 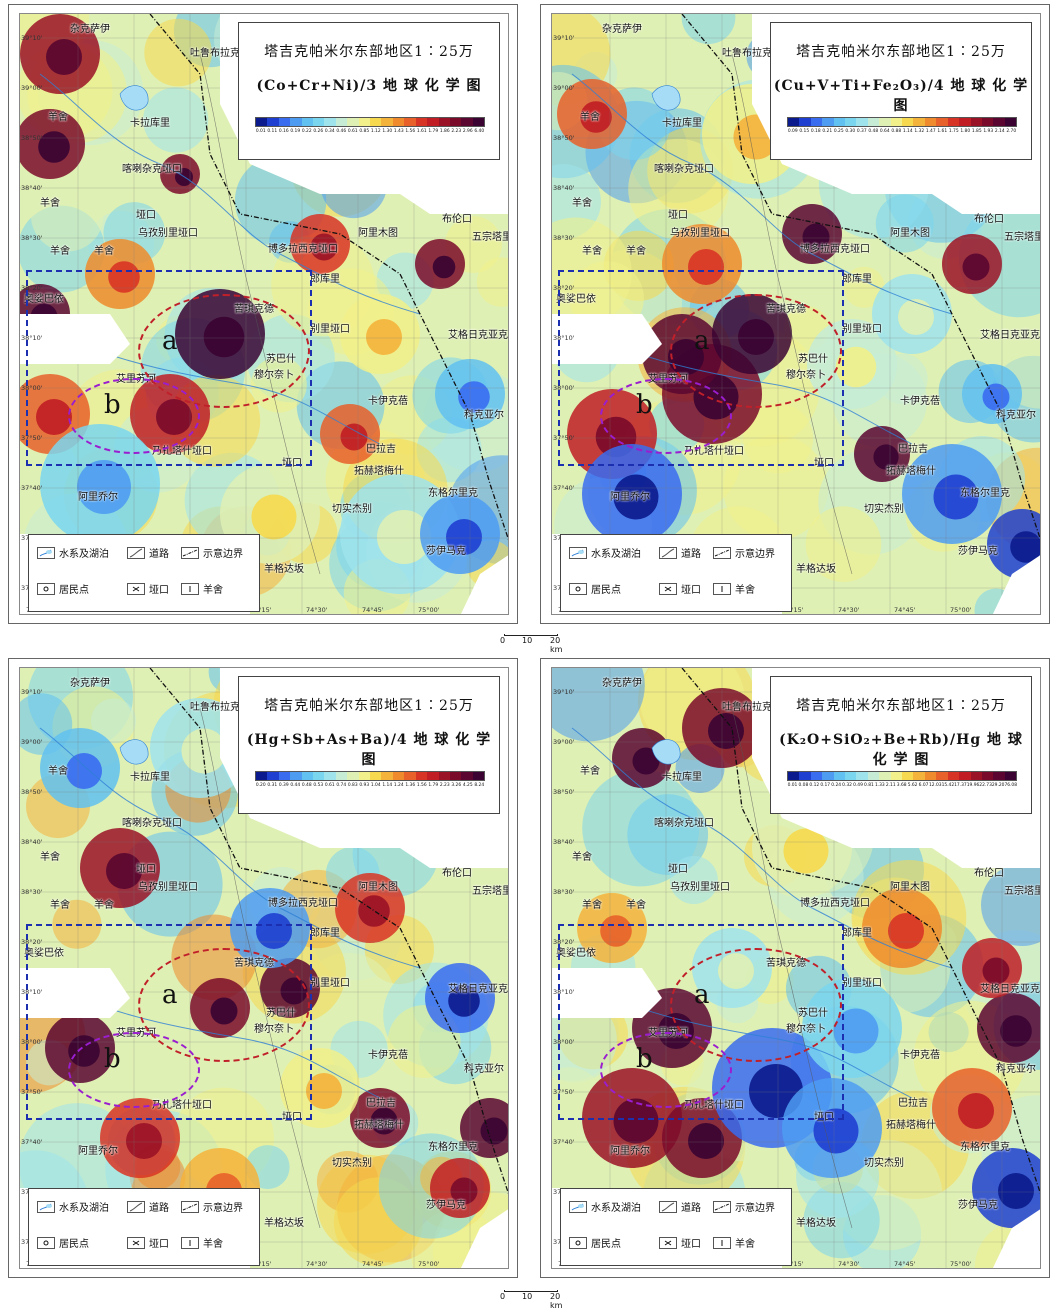 What do you see at coordinates (260, 131) in the screenshot?
I see `colorbar-tick: 0.01` at bounding box center [260, 131].